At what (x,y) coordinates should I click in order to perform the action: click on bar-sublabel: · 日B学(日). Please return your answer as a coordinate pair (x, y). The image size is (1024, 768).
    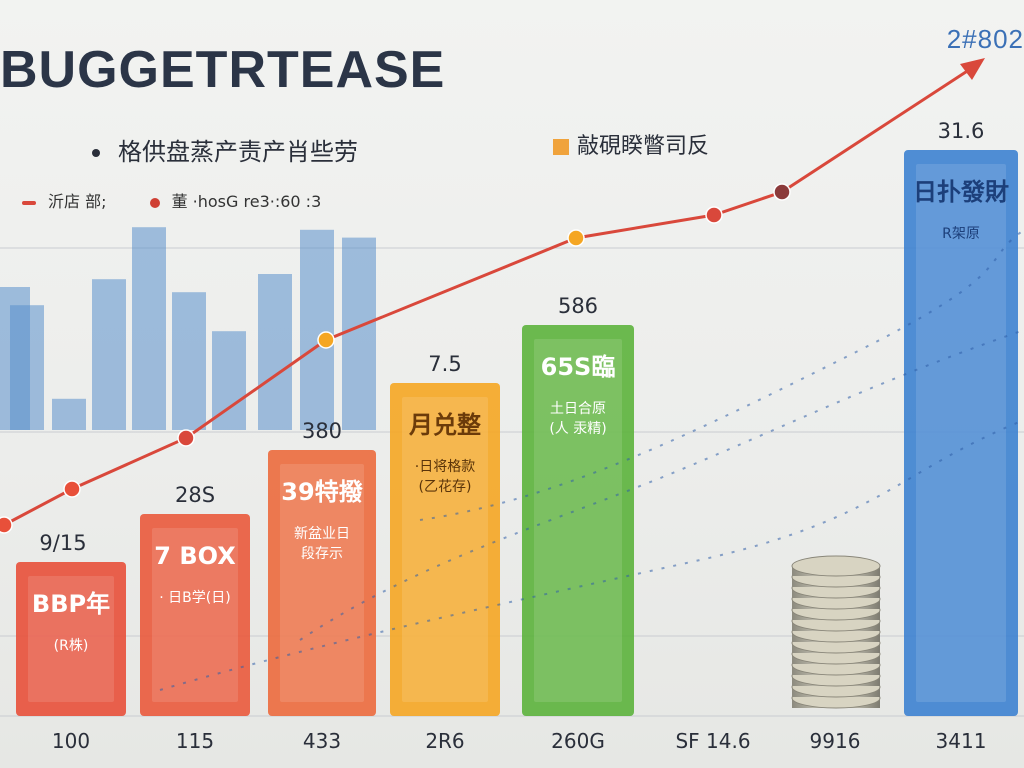
    Looking at the image, I should click on (194, 598).